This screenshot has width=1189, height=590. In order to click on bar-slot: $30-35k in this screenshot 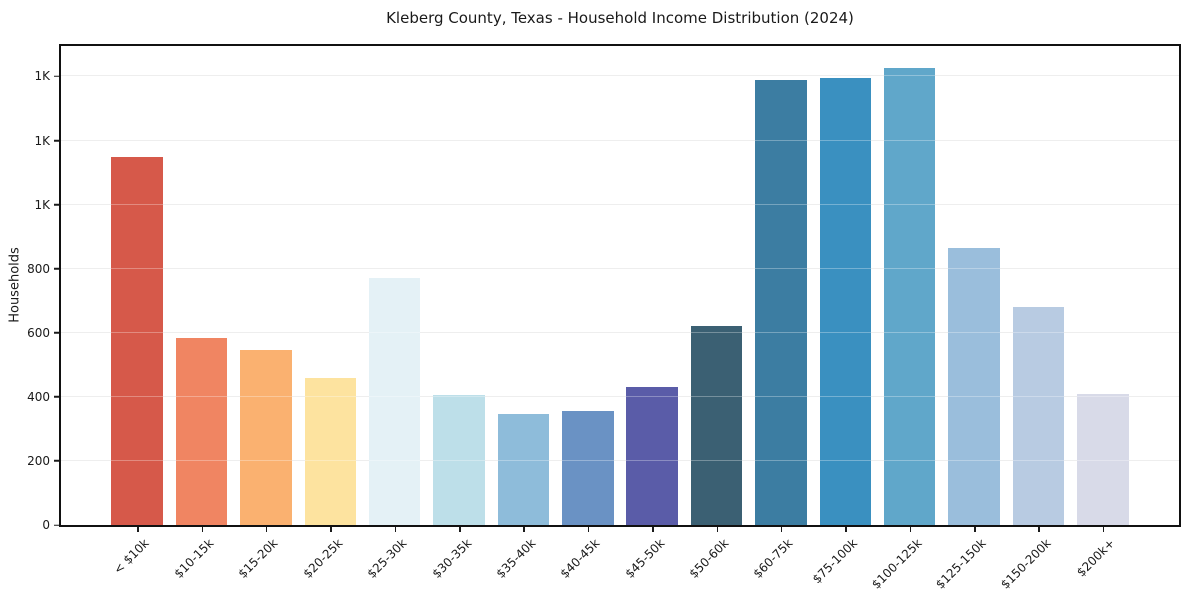, I will do `click(459, 313)`.